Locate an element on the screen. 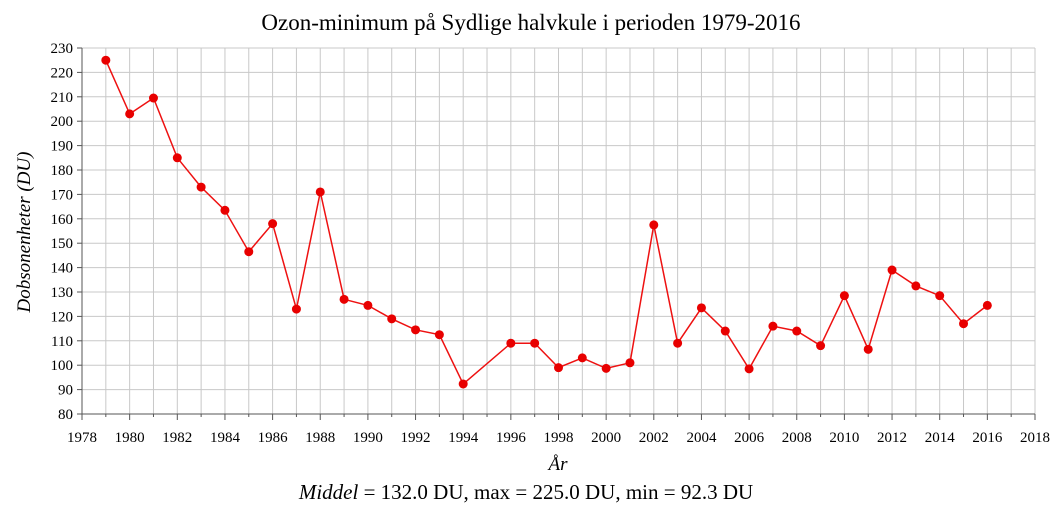  y-tick-label: 110 is located at coordinates (62, 342).